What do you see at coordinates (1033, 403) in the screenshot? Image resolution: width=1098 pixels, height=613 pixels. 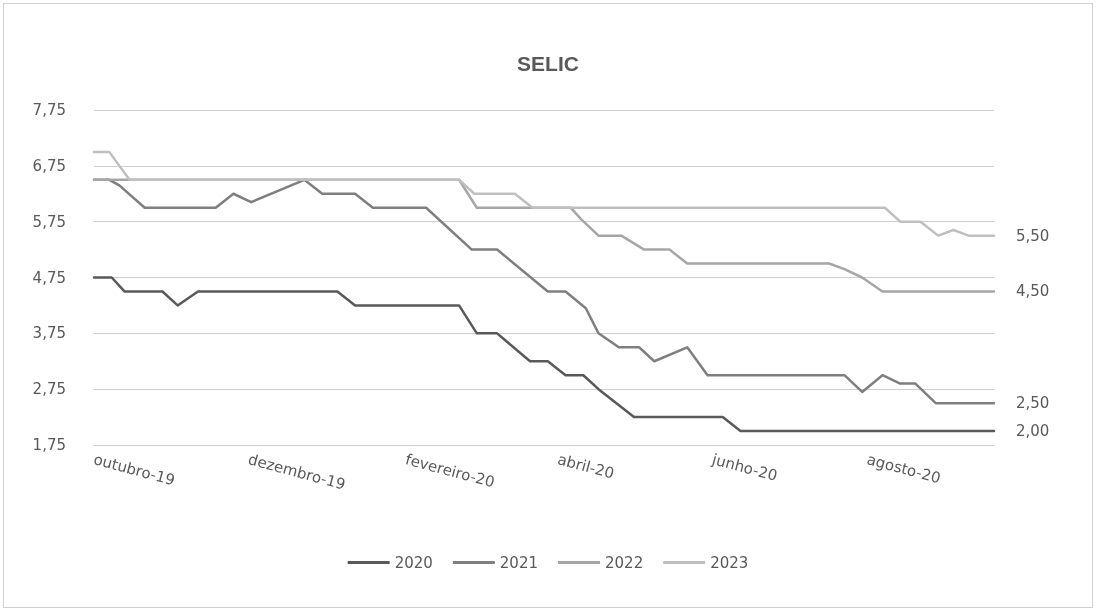 I see `data-label: 2,50` at bounding box center [1033, 403].